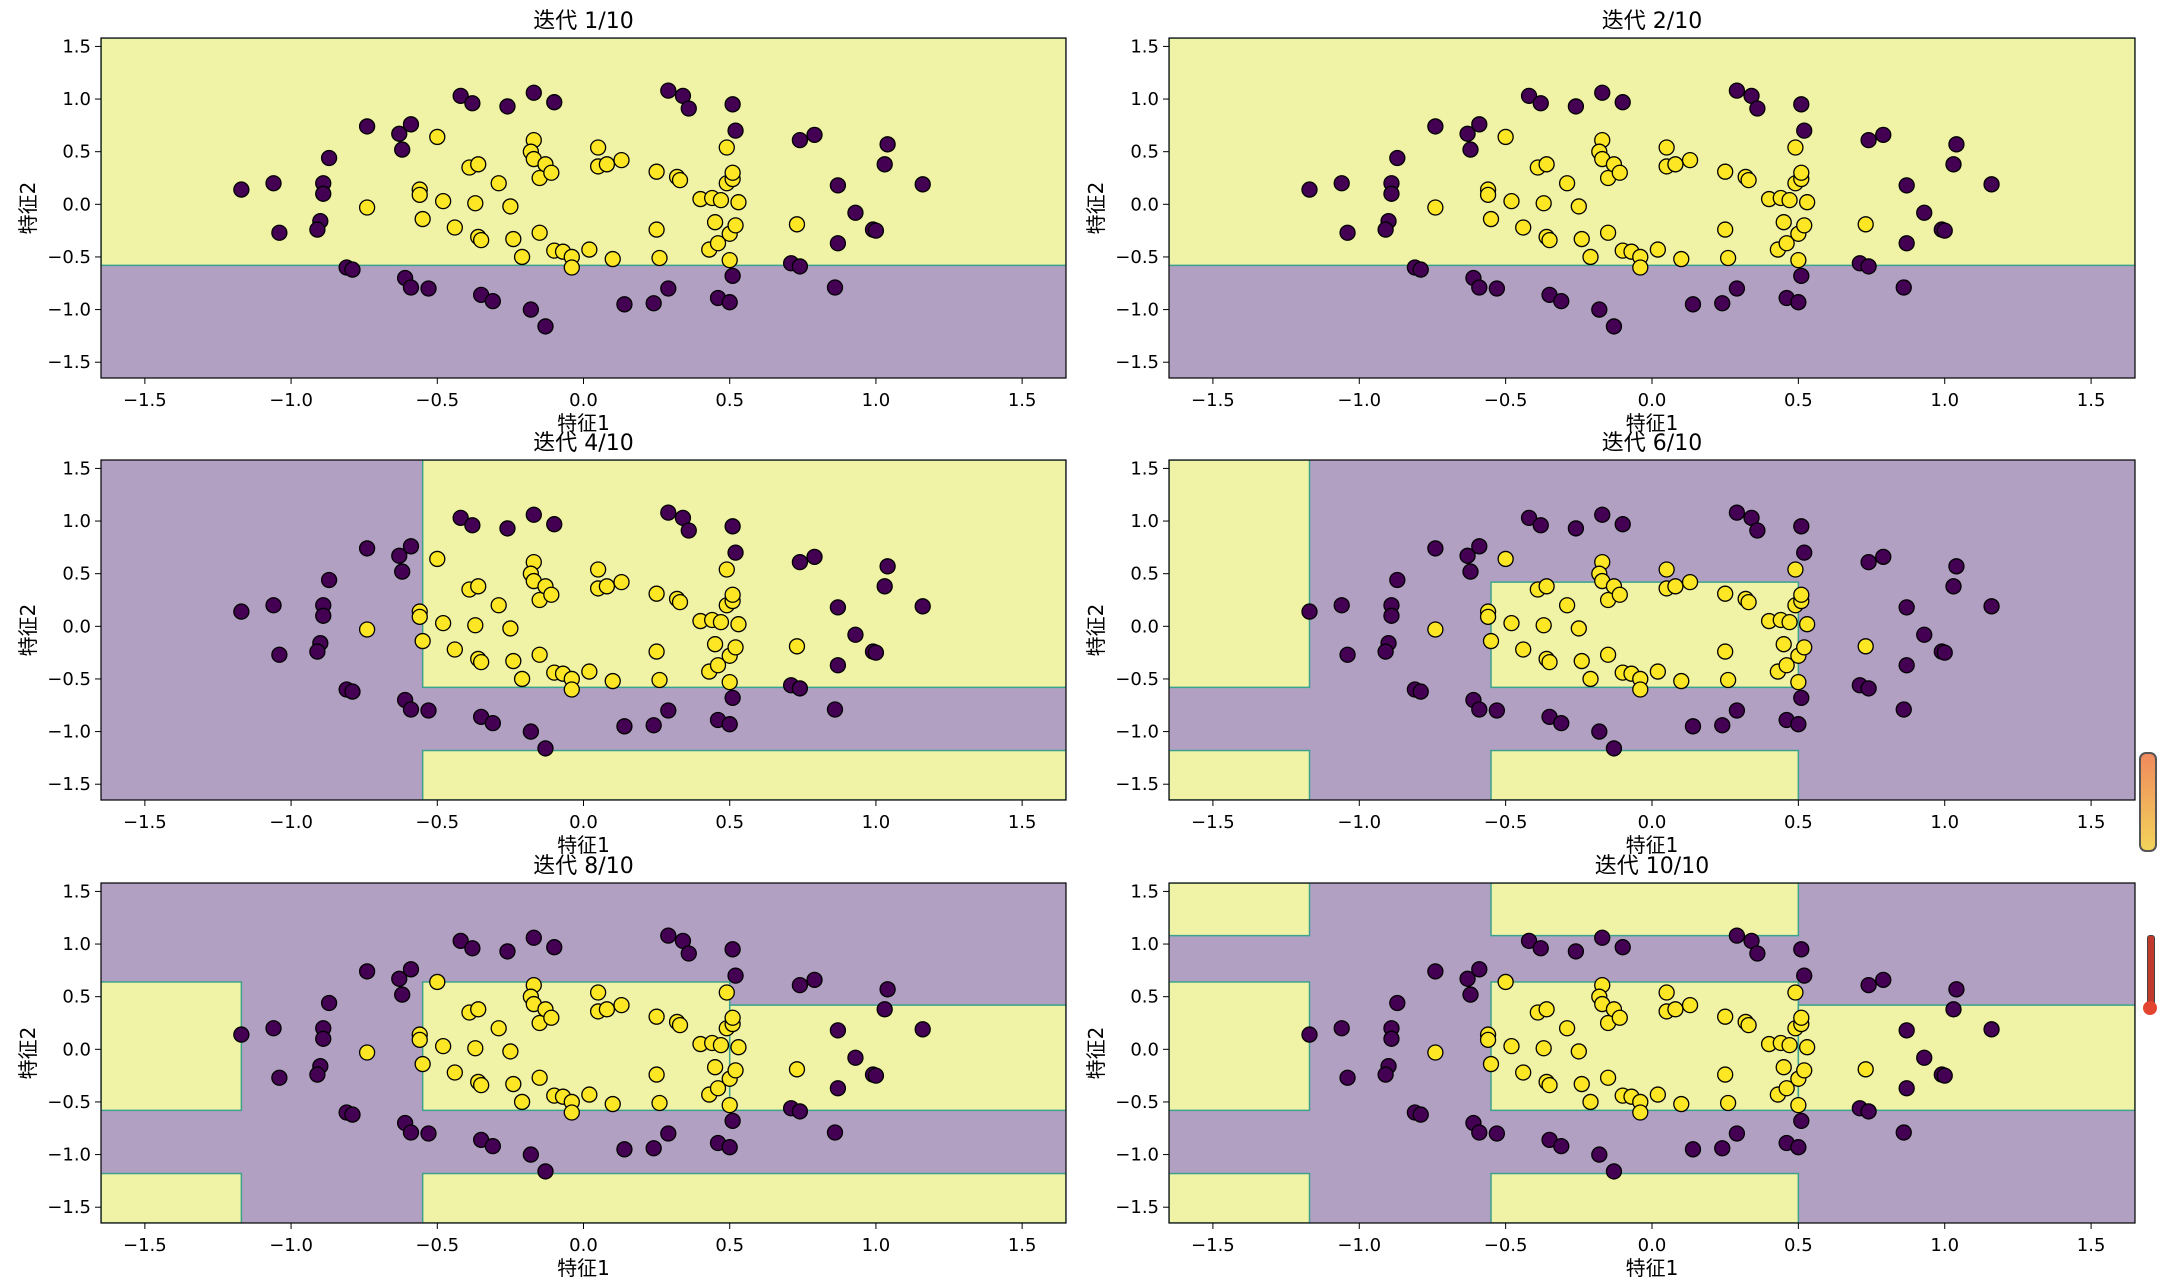 The image size is (2157, 1281). I want to click on subplot-title: 迭代 1/10, so click(583, 21).